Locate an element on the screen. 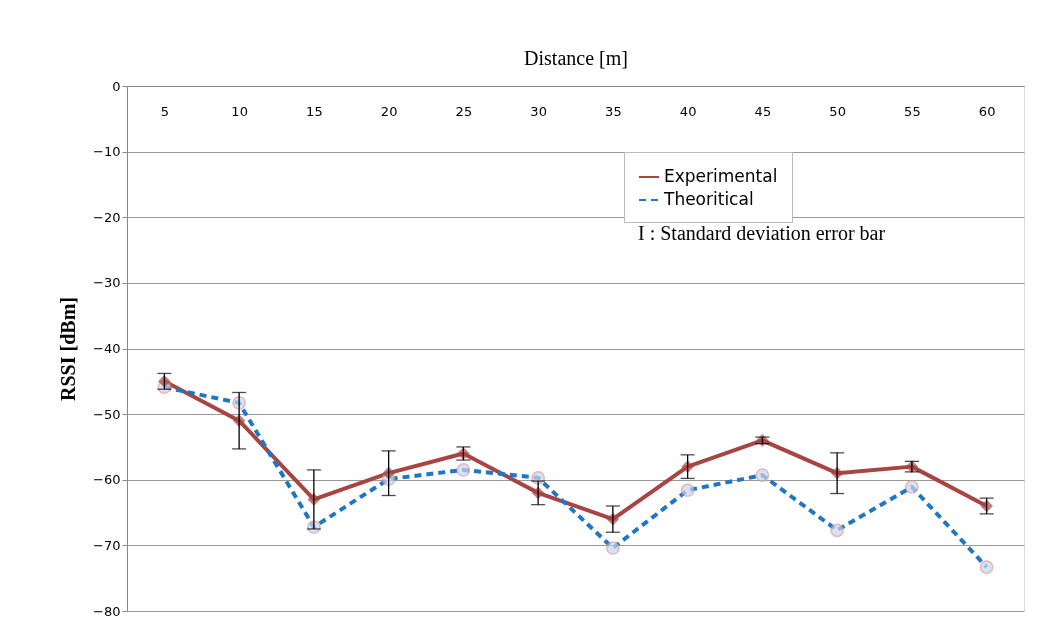 Image resolution: width=1039 pixels, height=637 pixels. x-tick-label: 50 is located at coordinates (837, 111).